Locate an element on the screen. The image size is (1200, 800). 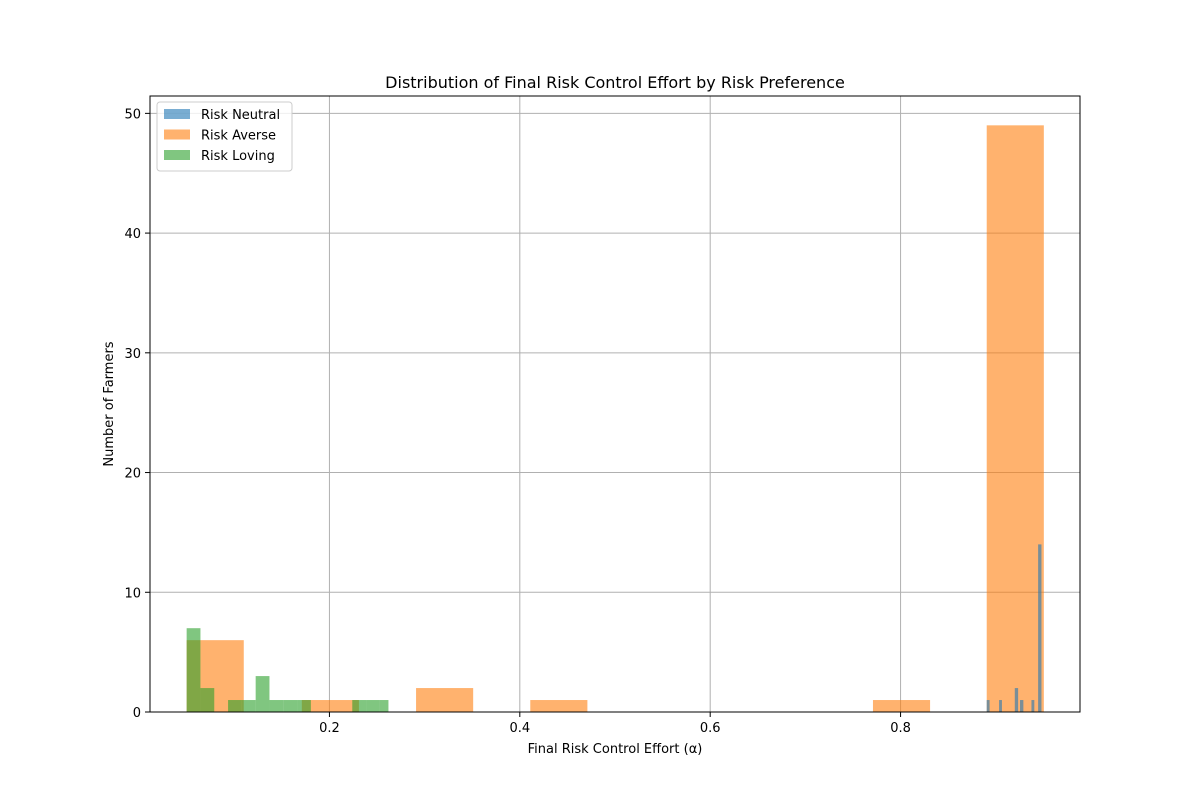
y-tick-label: 30 is located at coordinates (132, 354).